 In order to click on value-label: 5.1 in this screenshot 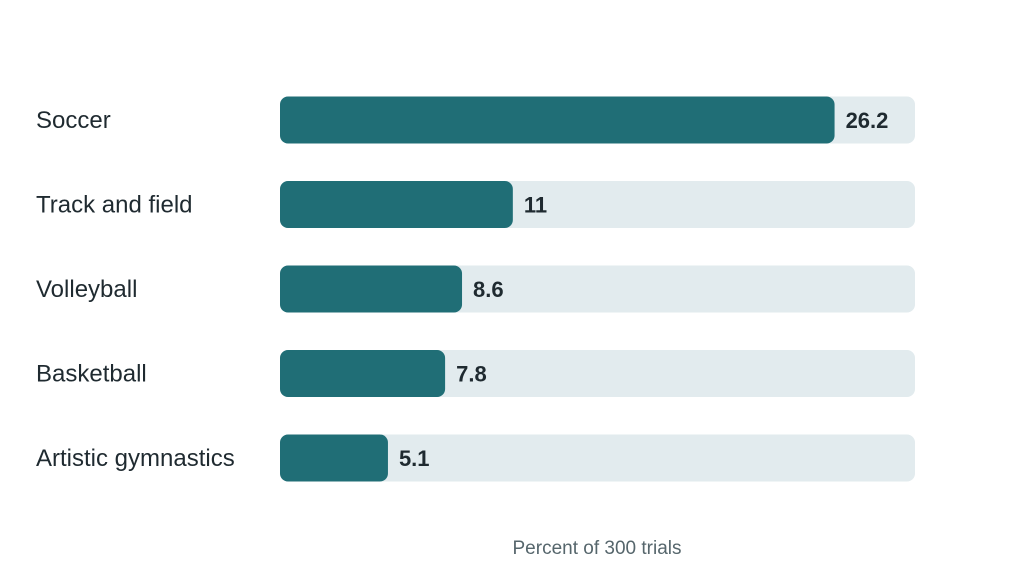, I will do `click(414, 458)`.